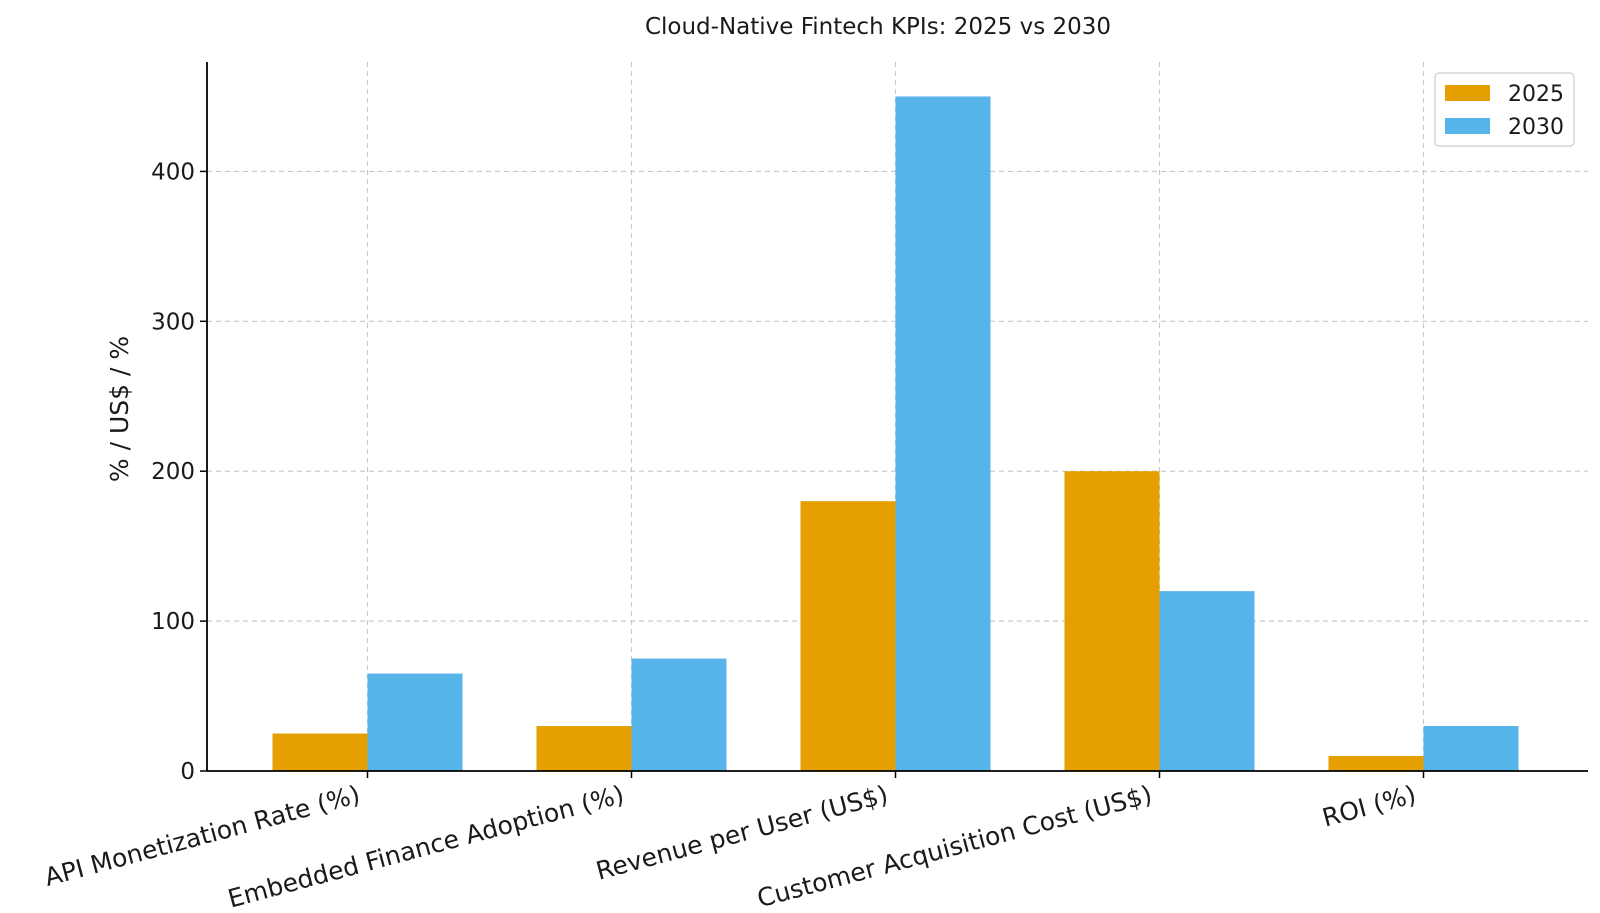 The image size is (1600, 913). Describe the element at coordinates (878, 27) in the screenshot. I see `chart-title: Cloud-Native Fintech KPIs: 2025 vs 2030` at that location.